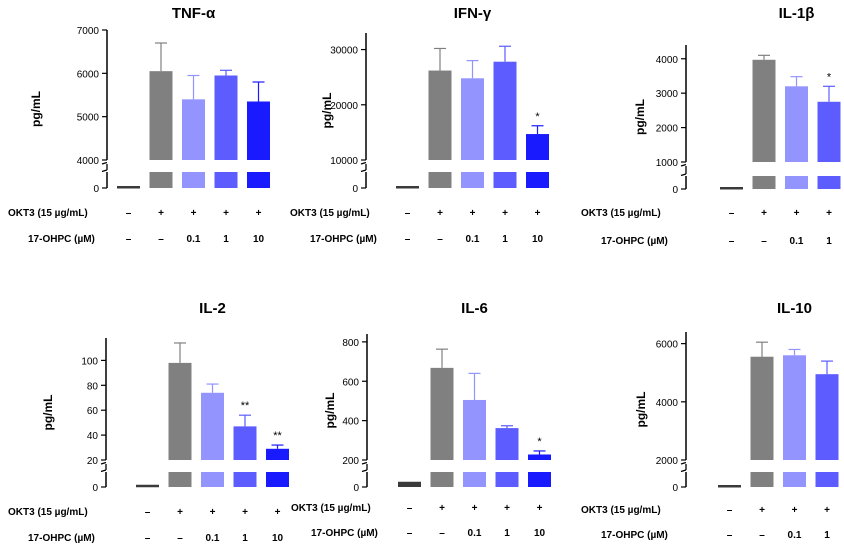  I want to click on panel-4-bar-1-lower, so click(442, 479).